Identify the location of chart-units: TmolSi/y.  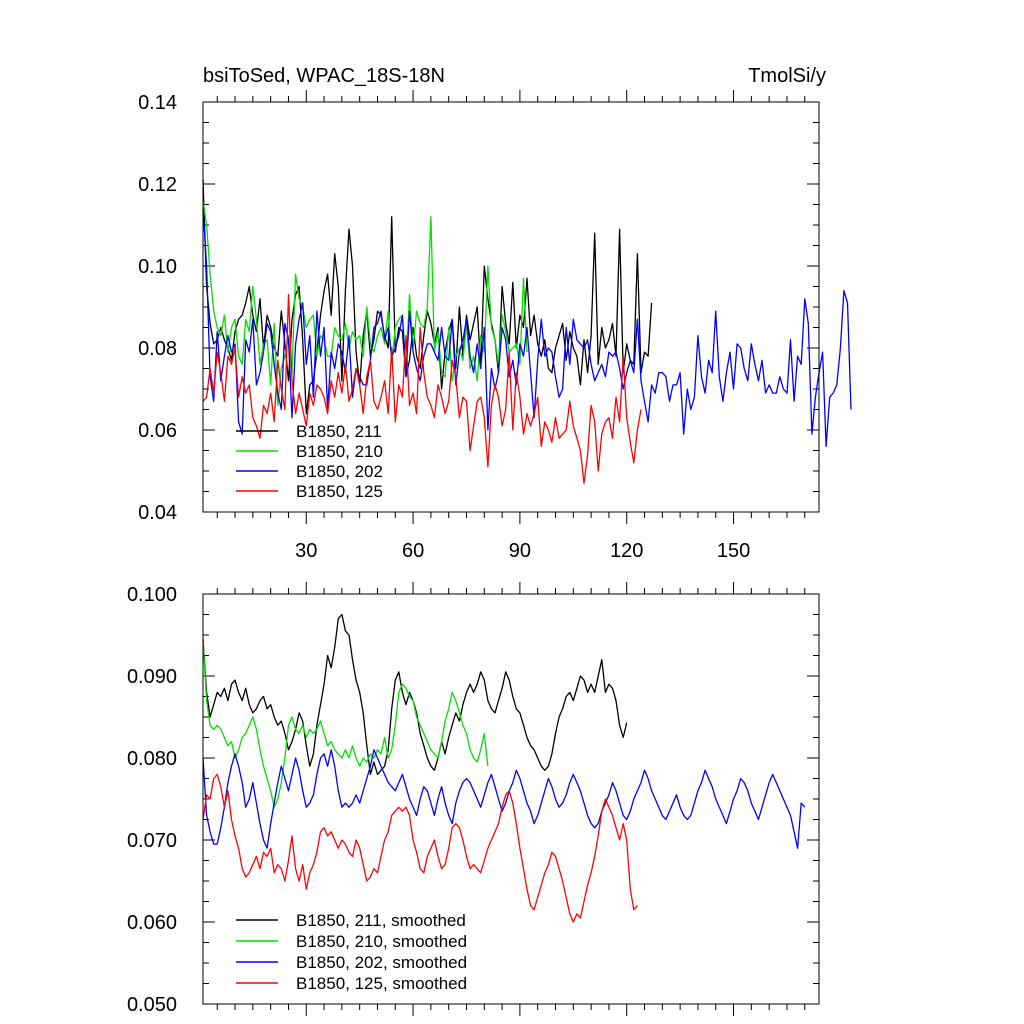
(787, 76).